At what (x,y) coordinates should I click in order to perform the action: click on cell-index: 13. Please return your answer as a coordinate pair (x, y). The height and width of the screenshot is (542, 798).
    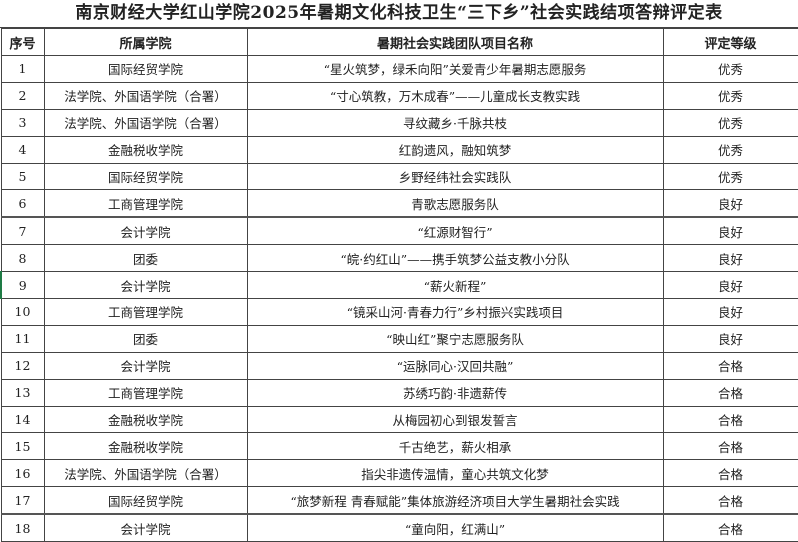
    Looking at the image, I should click on (22, 392).